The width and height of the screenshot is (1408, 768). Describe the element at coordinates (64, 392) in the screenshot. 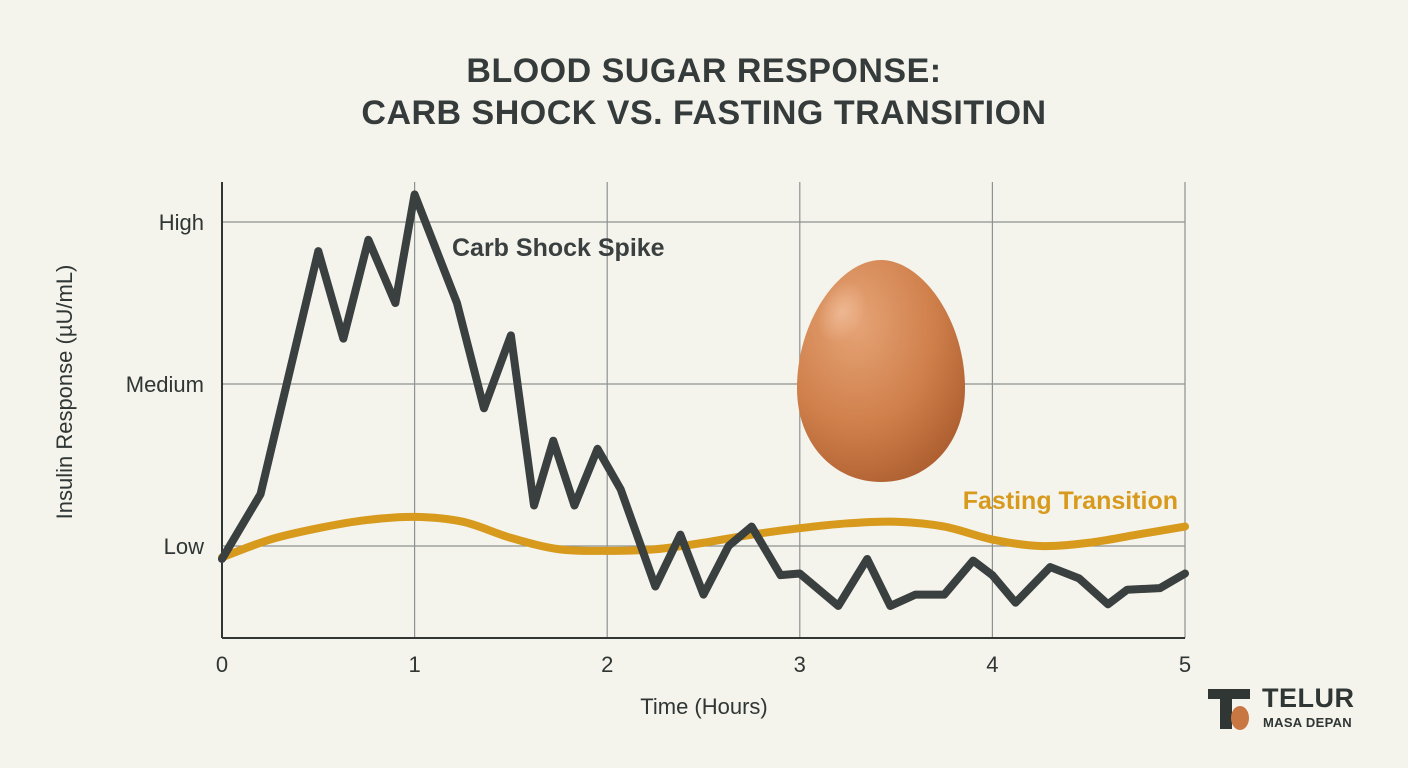

I see `y-axis-label: Insulin Response (µU/mL)` at that location.